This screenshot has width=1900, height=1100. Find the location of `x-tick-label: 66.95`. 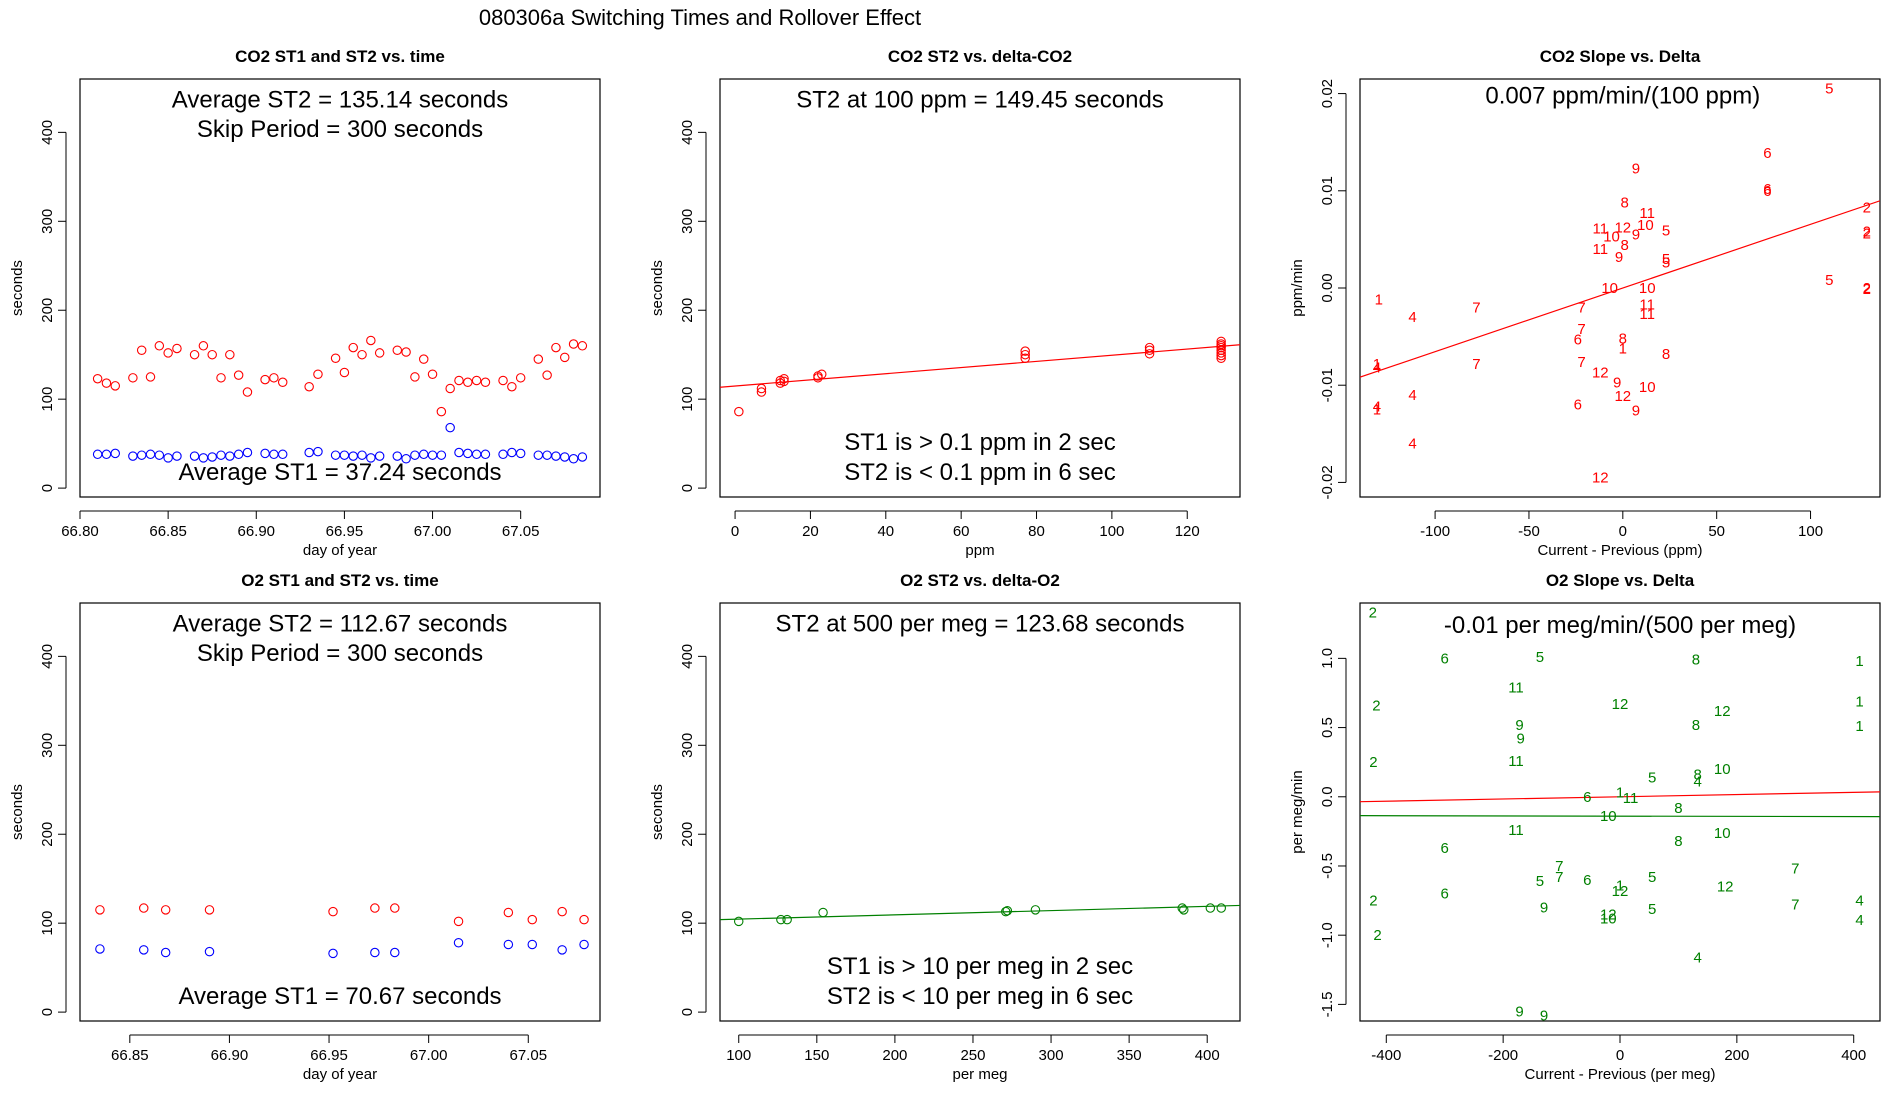

x-tick-label: 66.95 is located at coordinates (345, 531).